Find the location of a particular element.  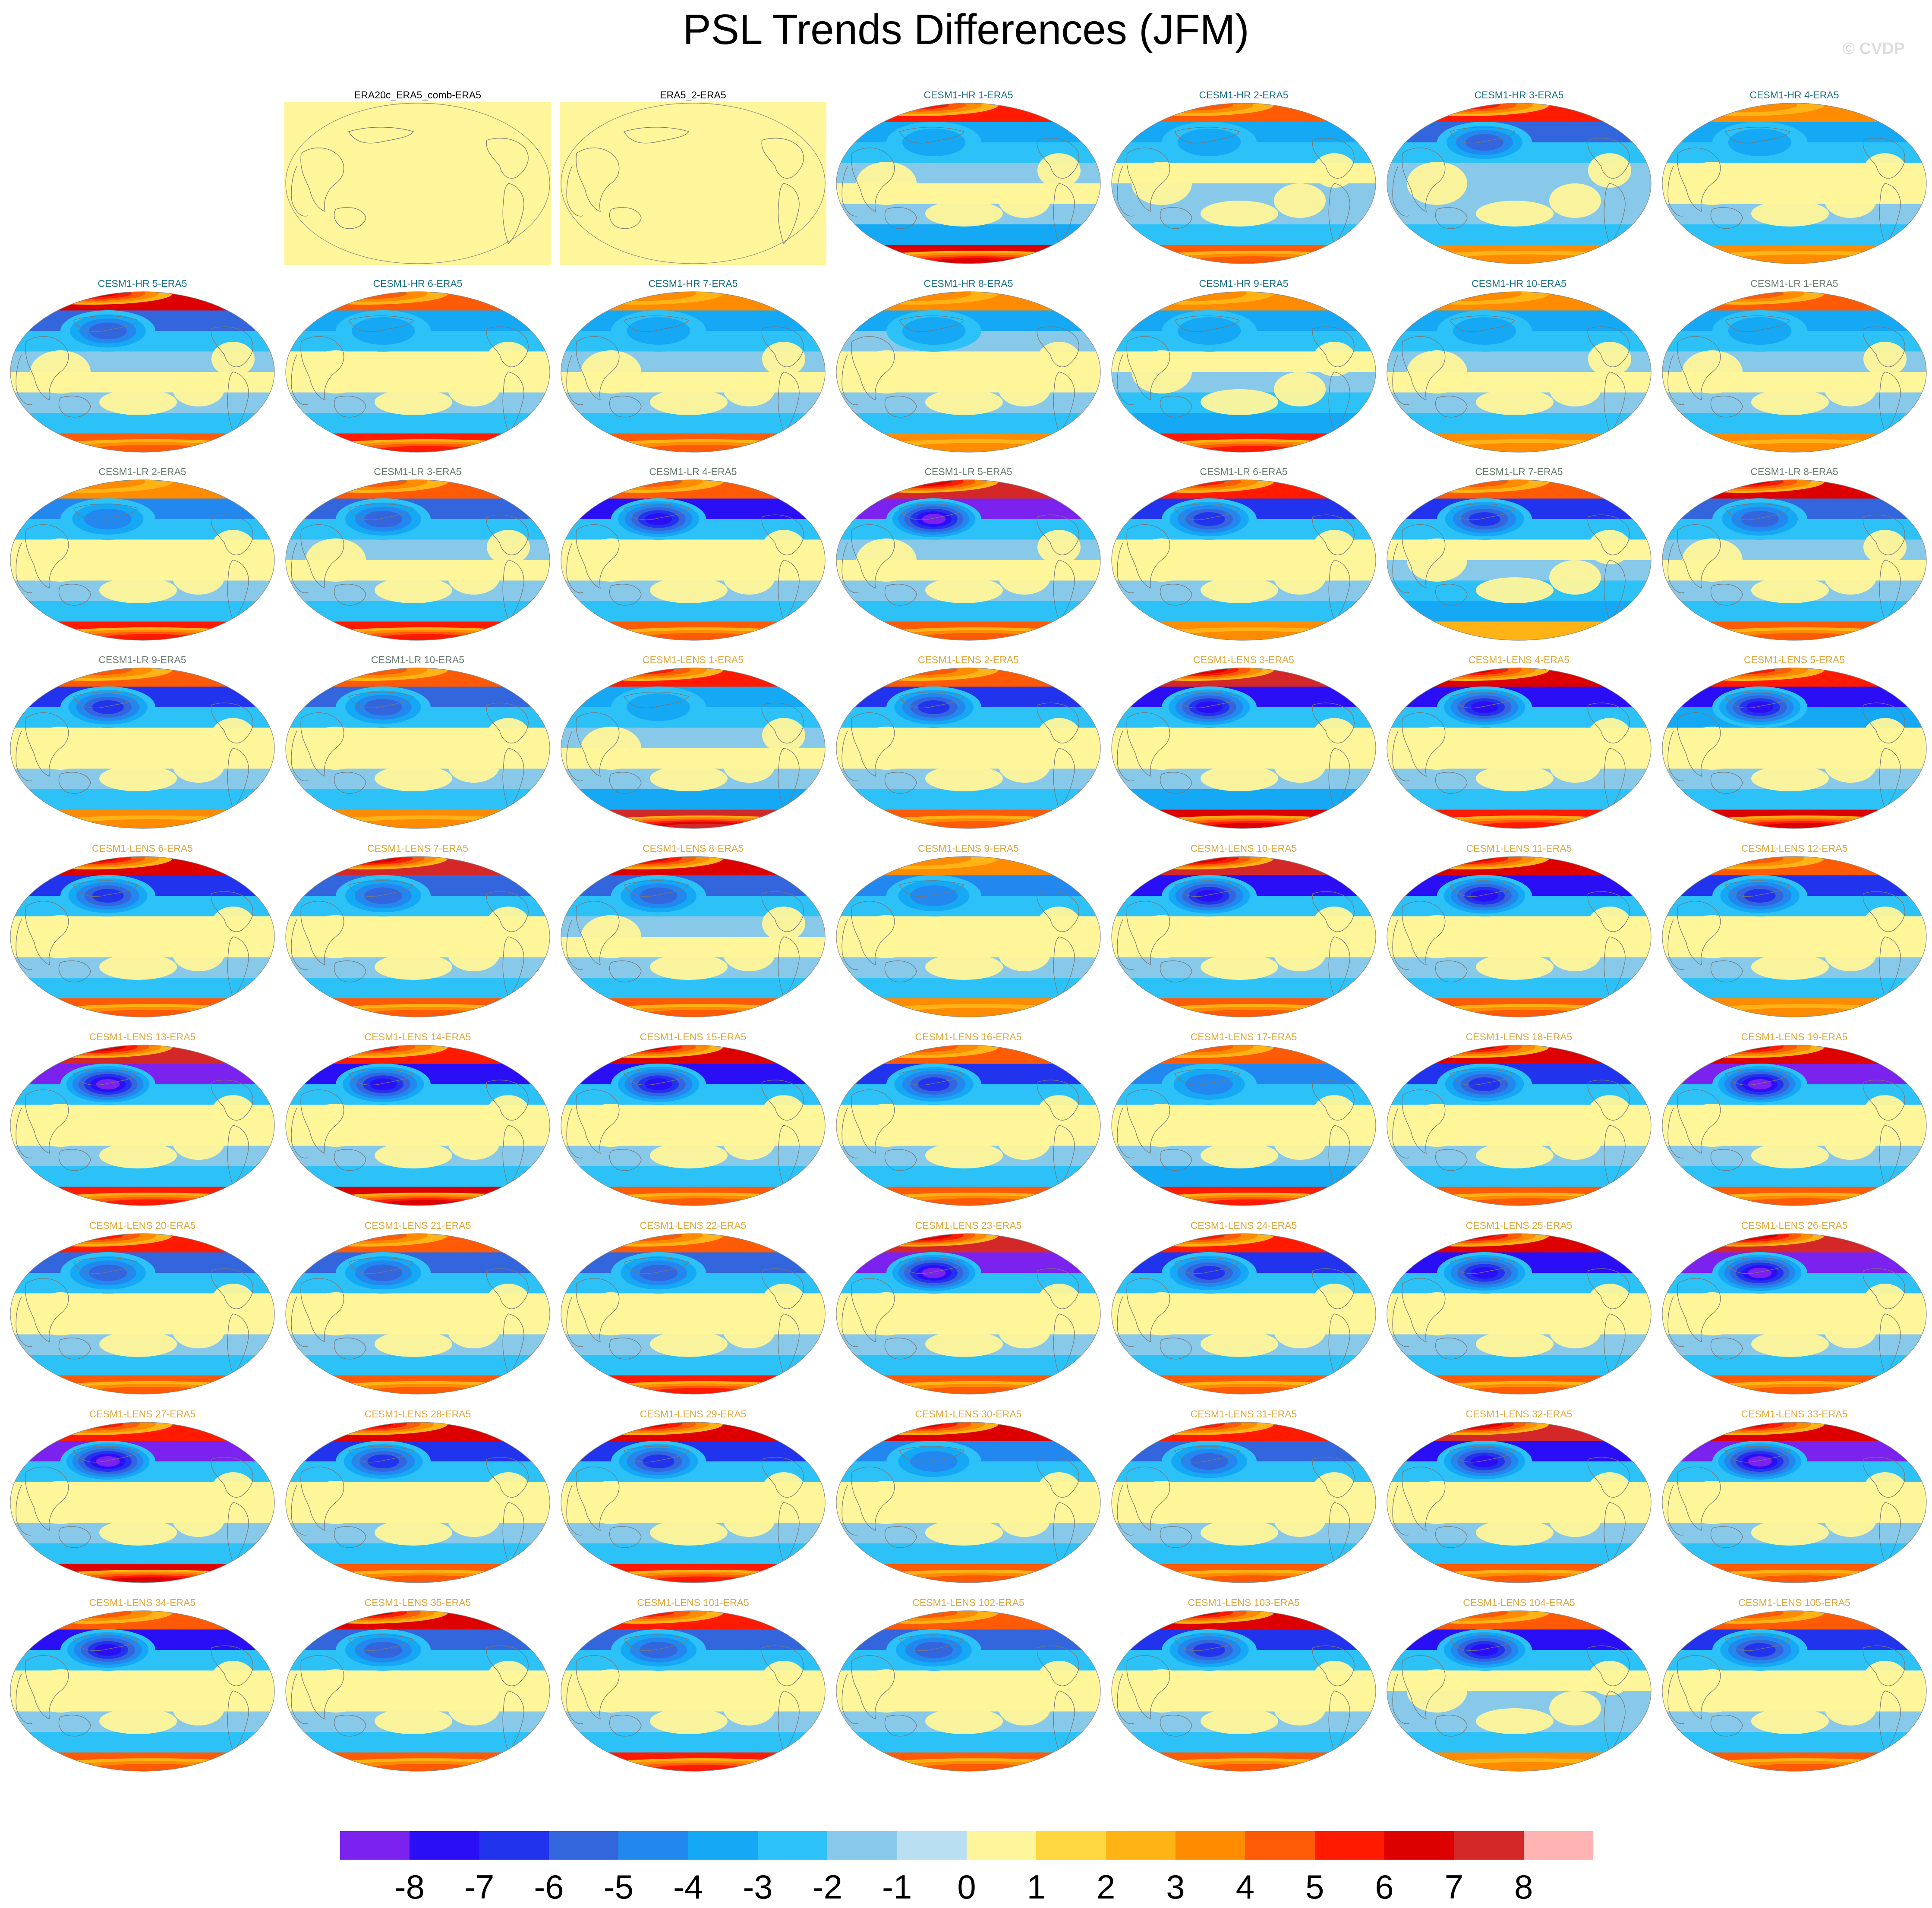

colorbar-tick-label: -5 is located at coordinates (618, 1887).